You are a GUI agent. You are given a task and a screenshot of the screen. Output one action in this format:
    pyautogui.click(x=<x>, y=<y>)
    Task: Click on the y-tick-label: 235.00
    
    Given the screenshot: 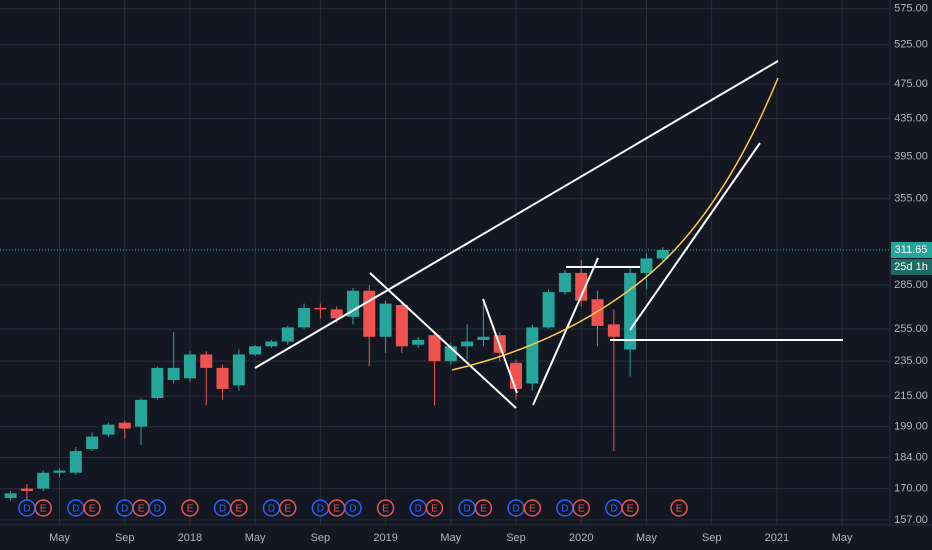 What is the action you would take?
    pyautogui.click(x=911, y=361)
    